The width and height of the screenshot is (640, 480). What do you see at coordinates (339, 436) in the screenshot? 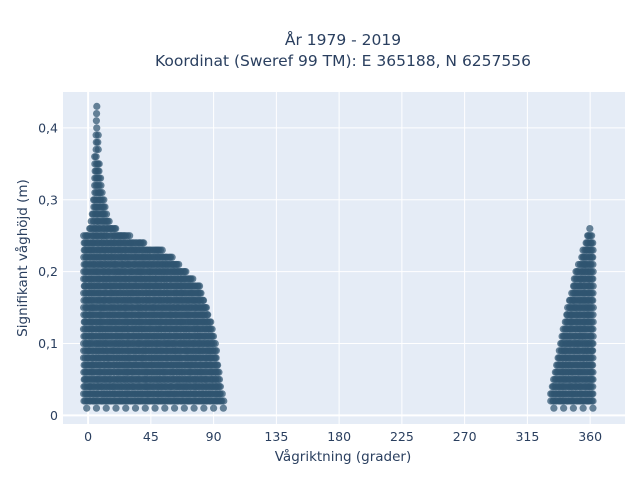
I see `x-tick-label: 180` at bounding box center [339, 436].